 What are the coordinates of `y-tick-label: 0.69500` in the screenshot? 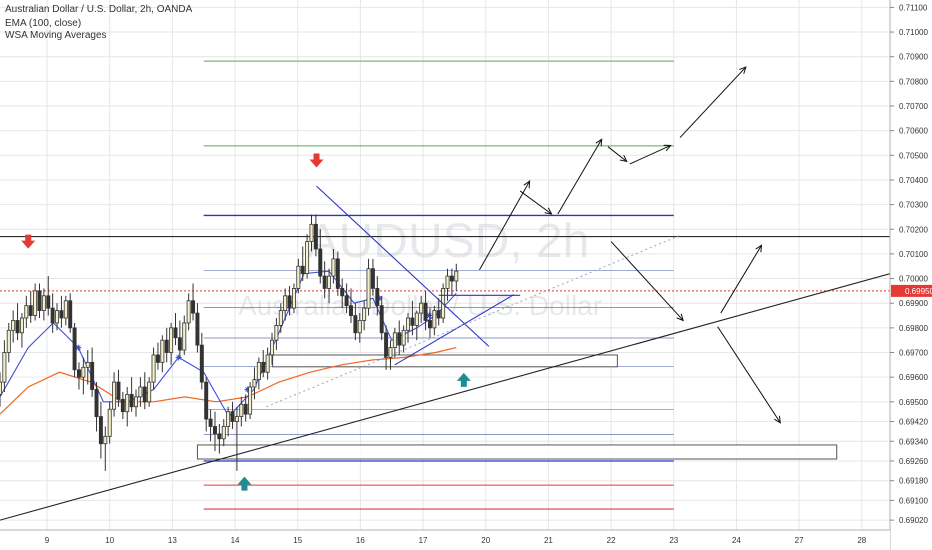 It's located at (913, 402).